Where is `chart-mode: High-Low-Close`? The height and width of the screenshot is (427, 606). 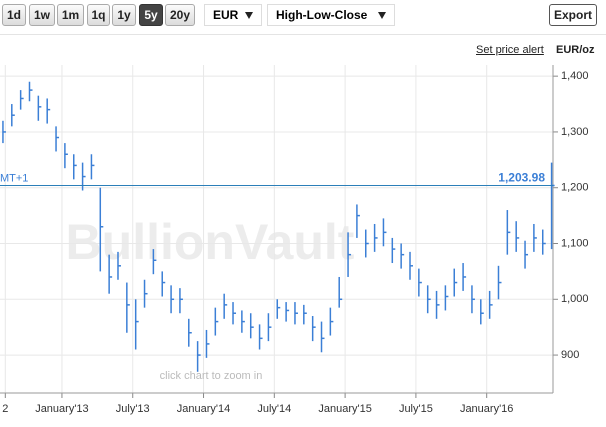
chart-mode: High-Low-Close is located at coordinates (322, 15).